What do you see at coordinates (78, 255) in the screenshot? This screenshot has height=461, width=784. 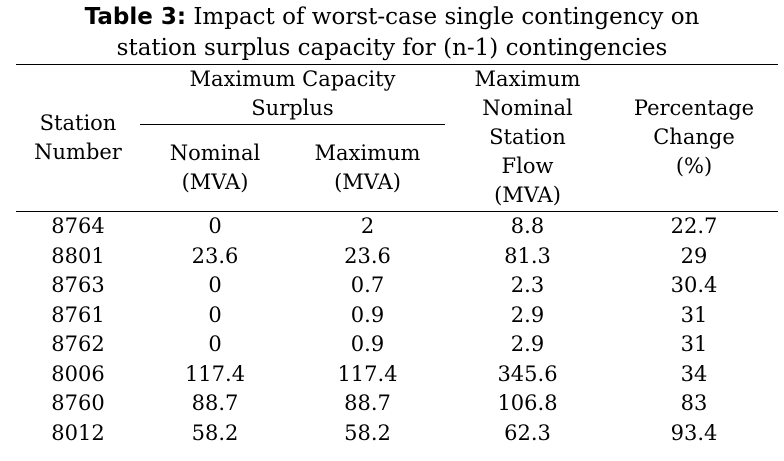 I see `cell-station: 8801` at bounding box center [78, 255].